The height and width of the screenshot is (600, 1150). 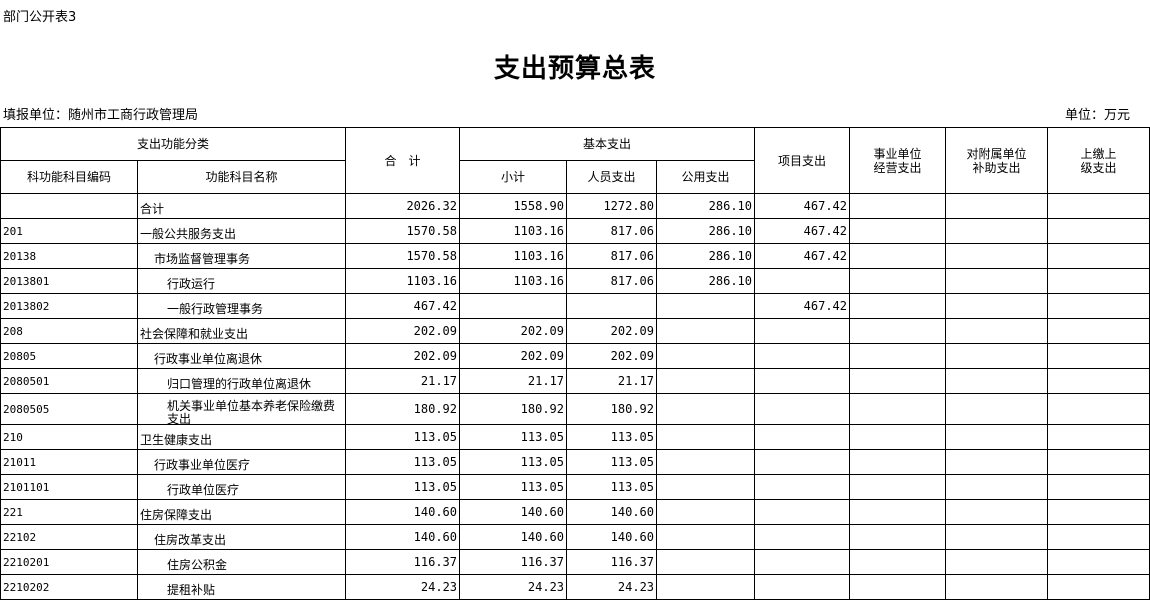 I want to click on row-name-text: 一般公共服务支出, so click(x=188, y=233).